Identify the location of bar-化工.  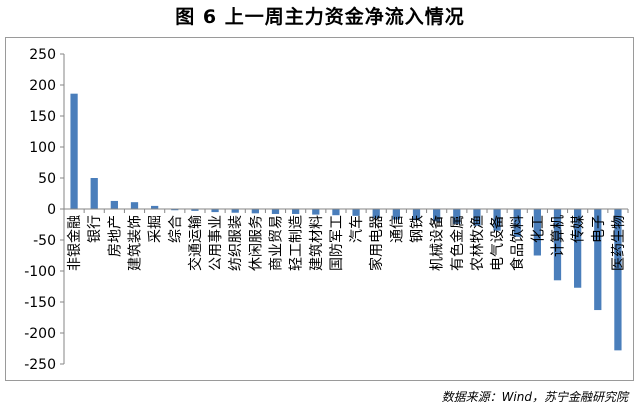
(537, 232).